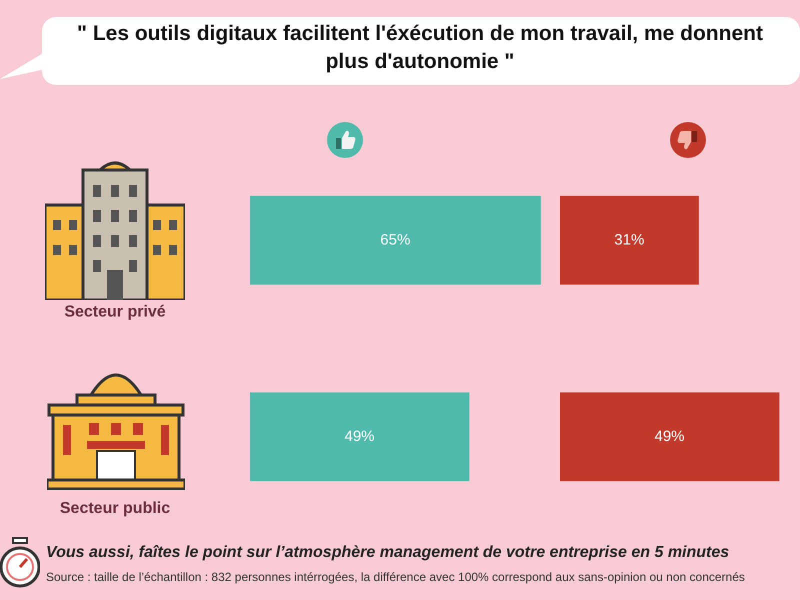 The image size is (800, 600). I want to click on annotation: Source : taille de l’échantillon : 832 personnes intérrogées, la différence avec 100% correspond aux sans-opinion ou non concernés, so click(395, 577).